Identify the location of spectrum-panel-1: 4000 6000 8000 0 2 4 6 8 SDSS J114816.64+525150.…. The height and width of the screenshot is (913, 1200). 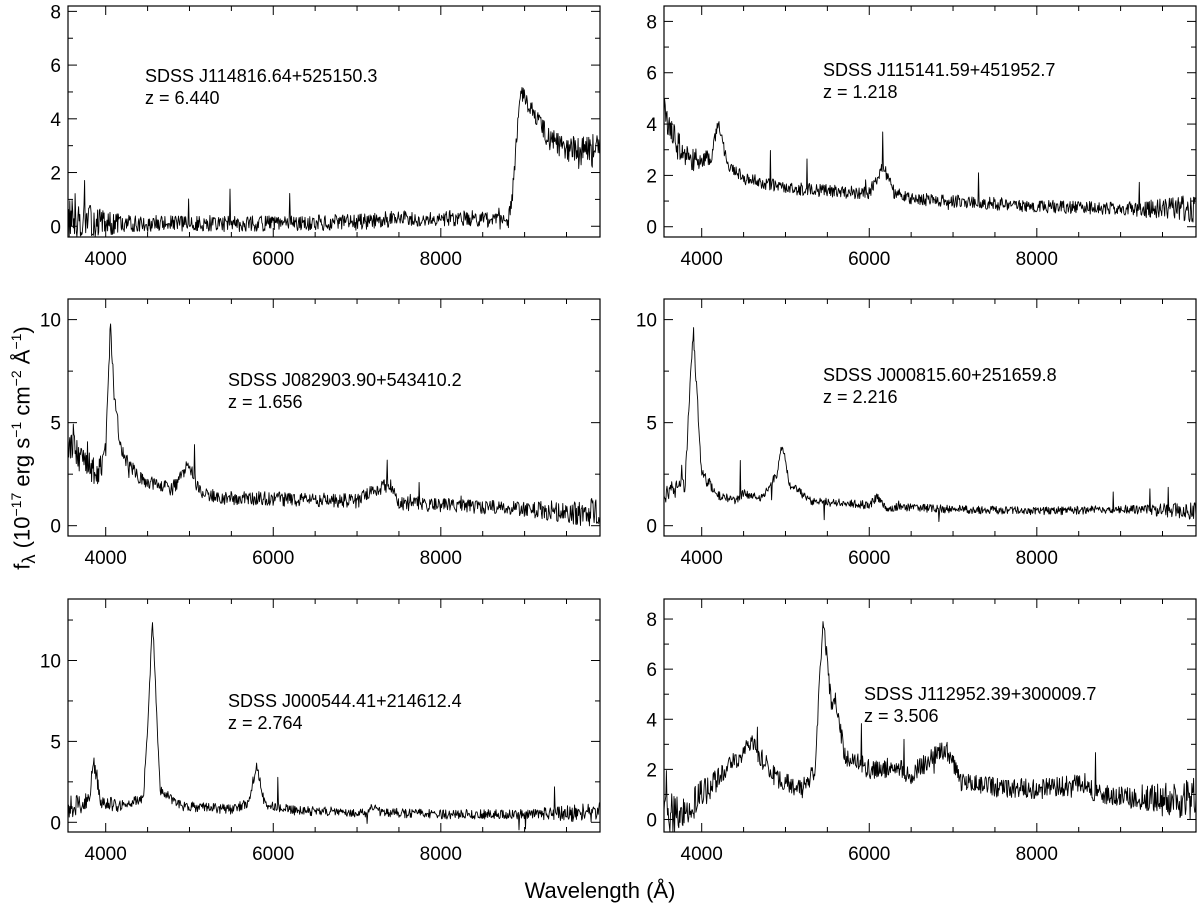
(325, 136).